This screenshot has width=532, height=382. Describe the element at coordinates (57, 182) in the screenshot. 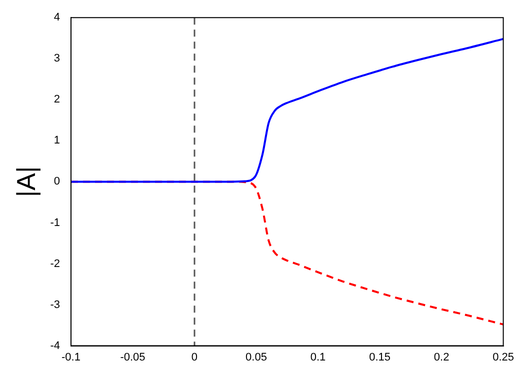

I see `y-tick-label: 0` at that location.